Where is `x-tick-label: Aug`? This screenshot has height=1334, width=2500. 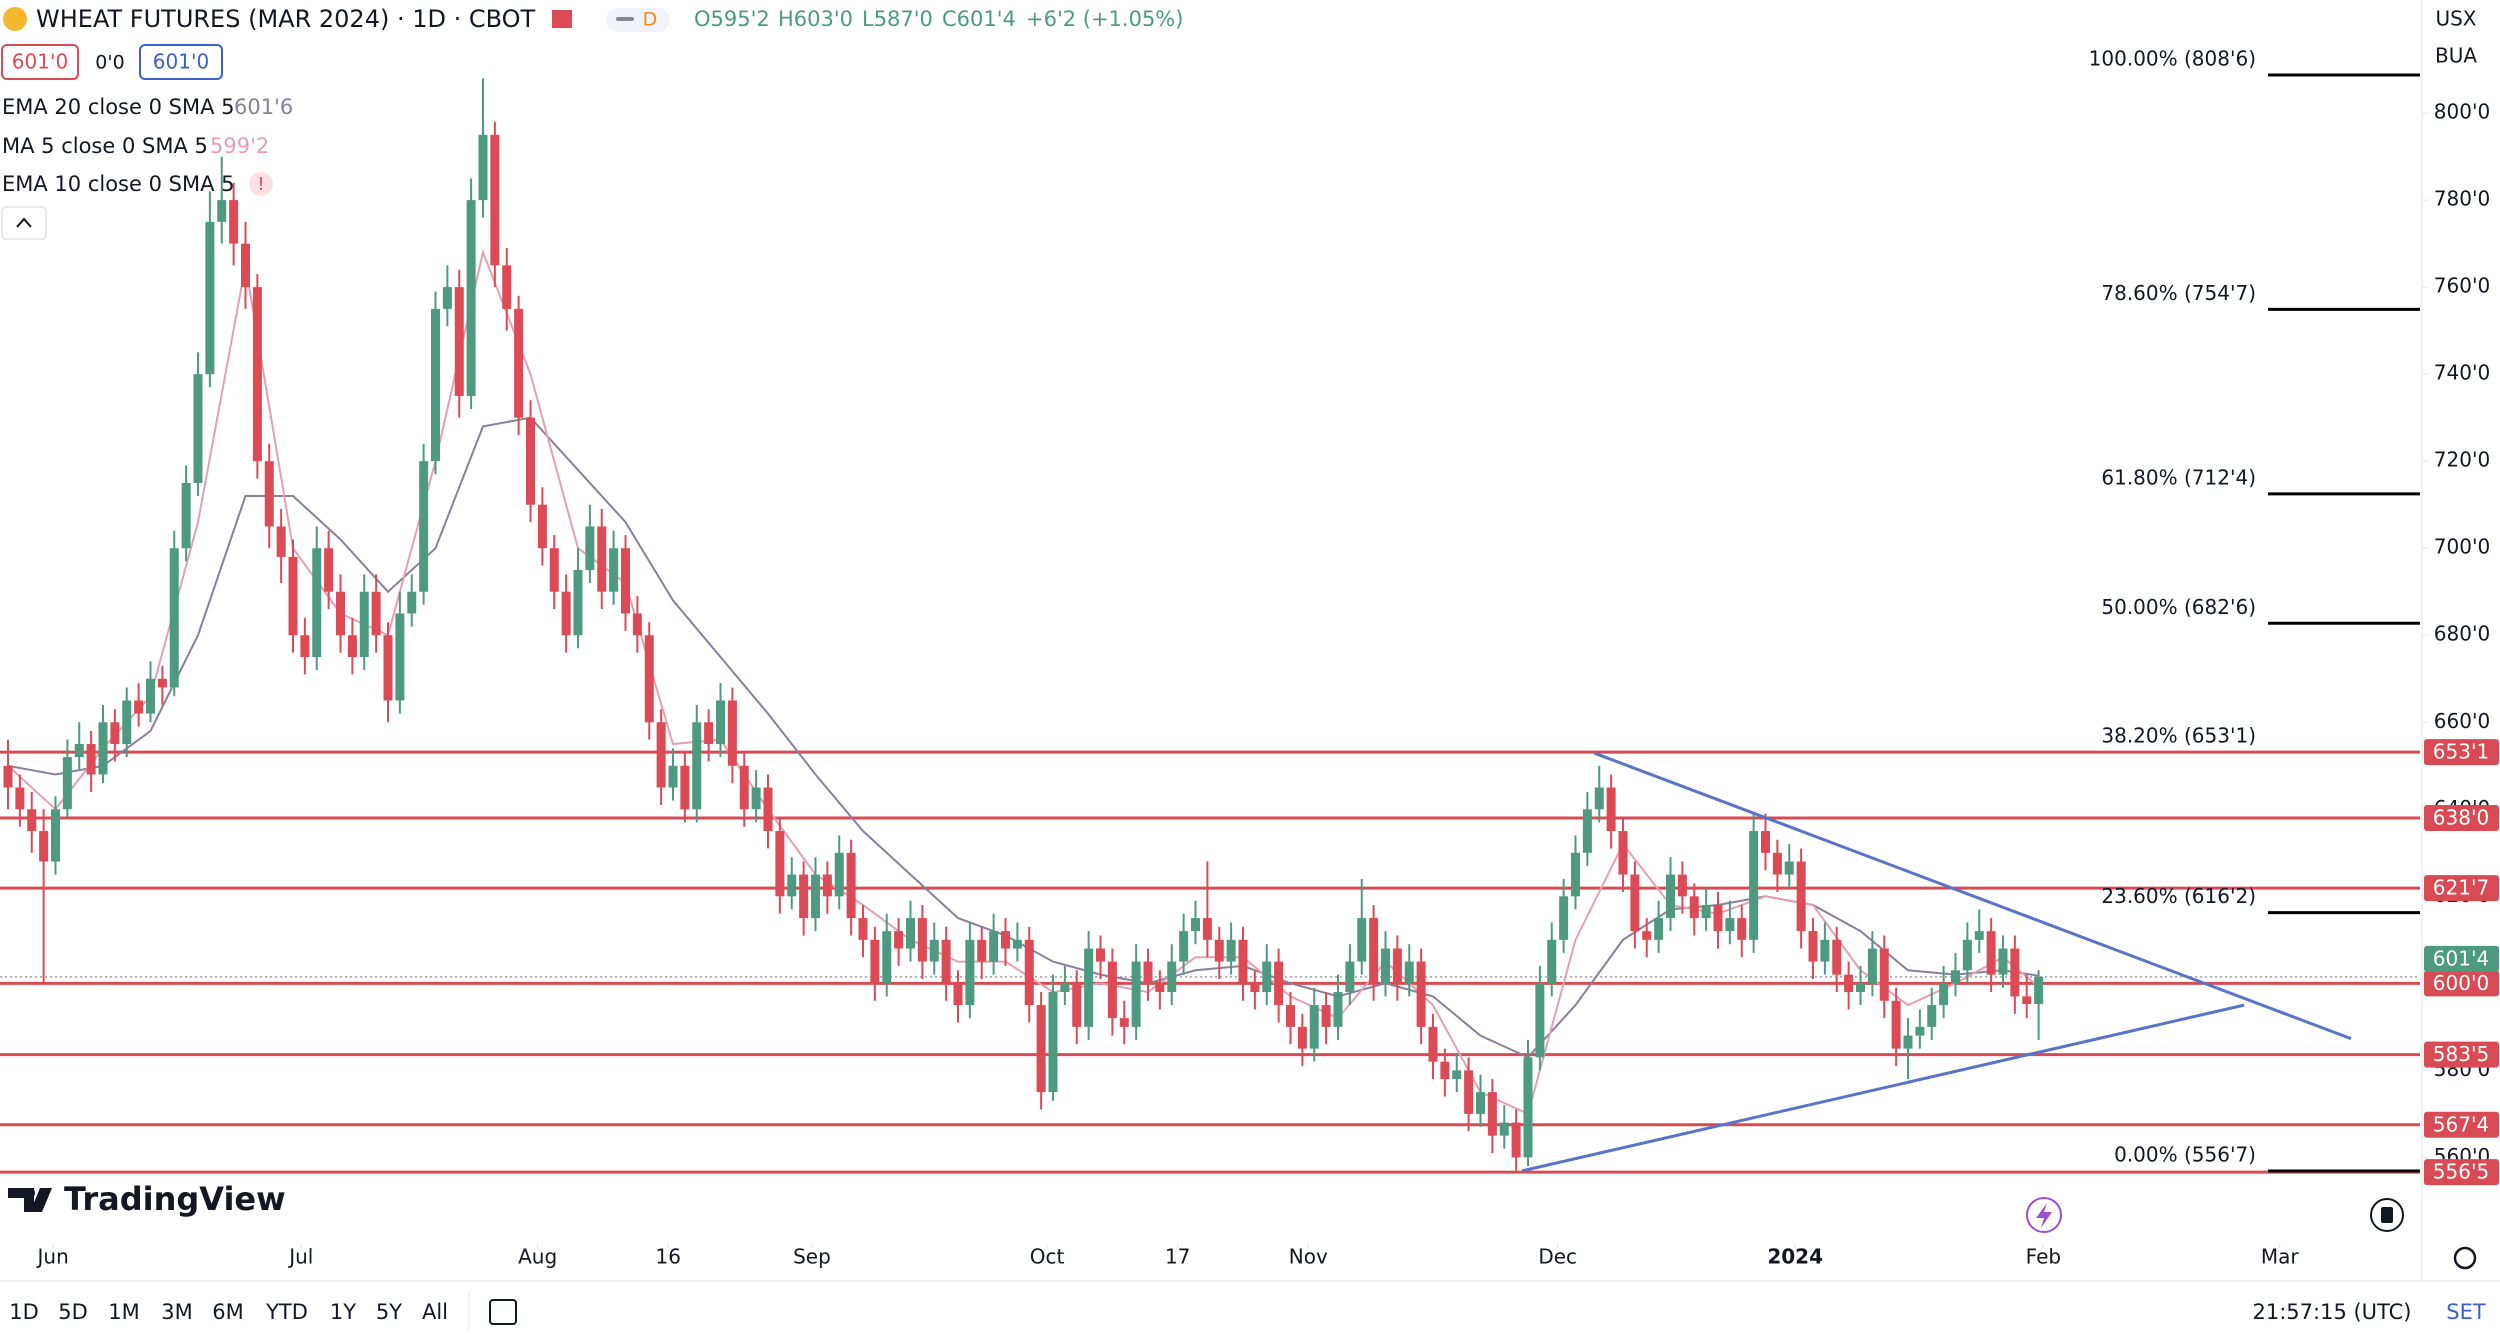 x-tick-label: Aug is located at coordinates (537, 1257).